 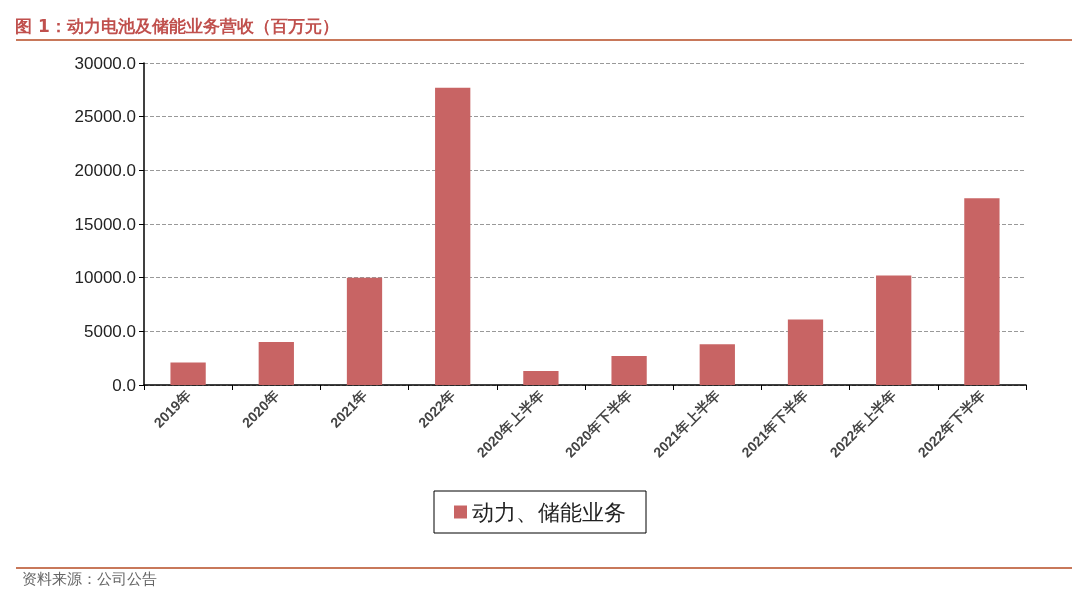 I want to click on chart-title: 图 1：动力电池及储能业务营收（百万元）, so click(x=177, y=25).